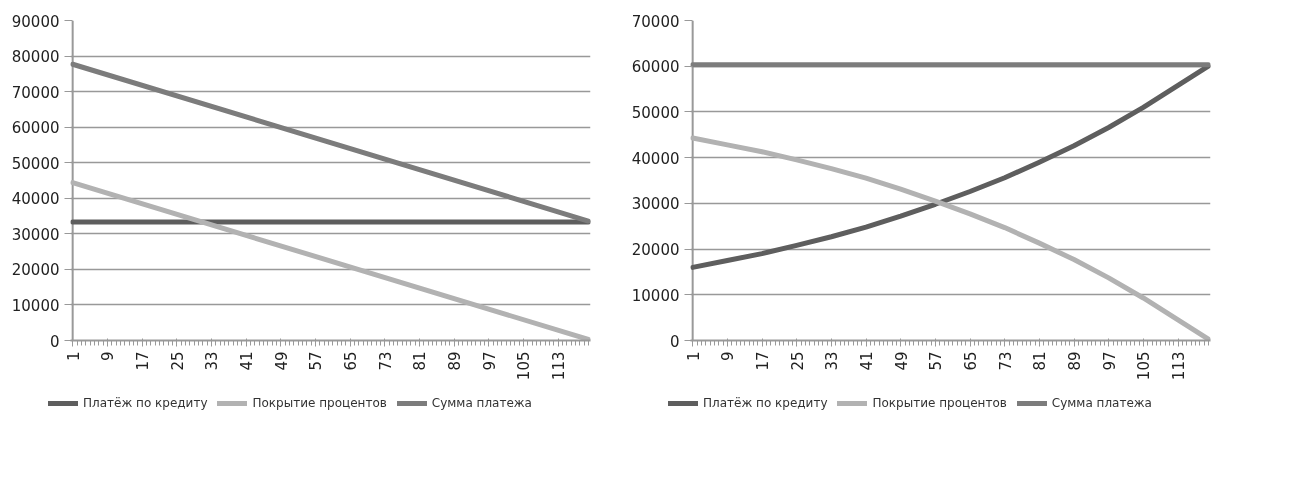 The width and height of the screenshot is (1308, 479). I want to click on y-tick-label: 80000, so click(35, 57).